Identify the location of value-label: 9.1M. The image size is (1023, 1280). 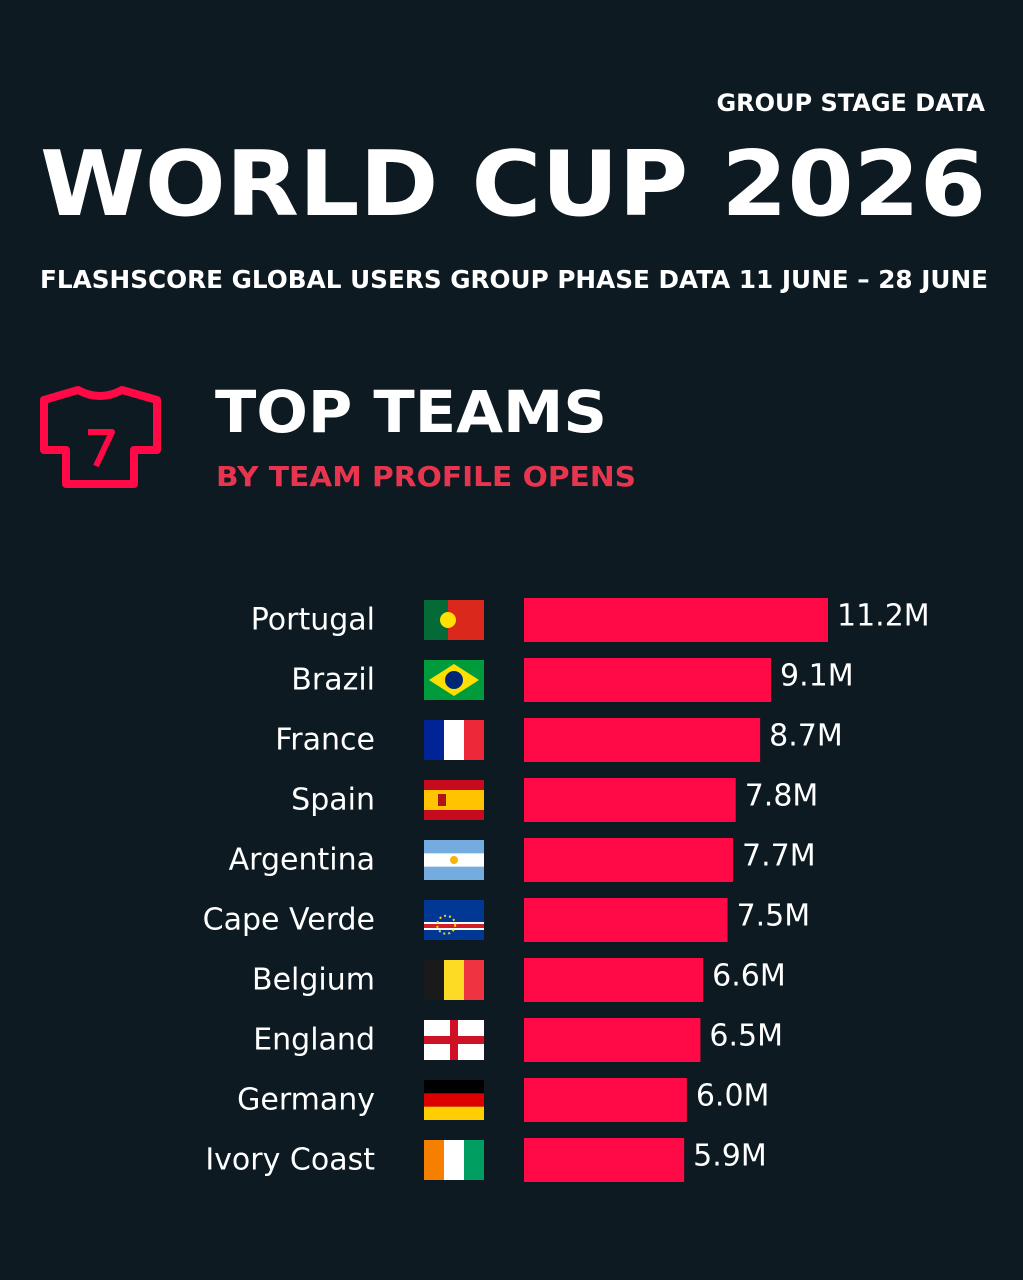
(817, 676).